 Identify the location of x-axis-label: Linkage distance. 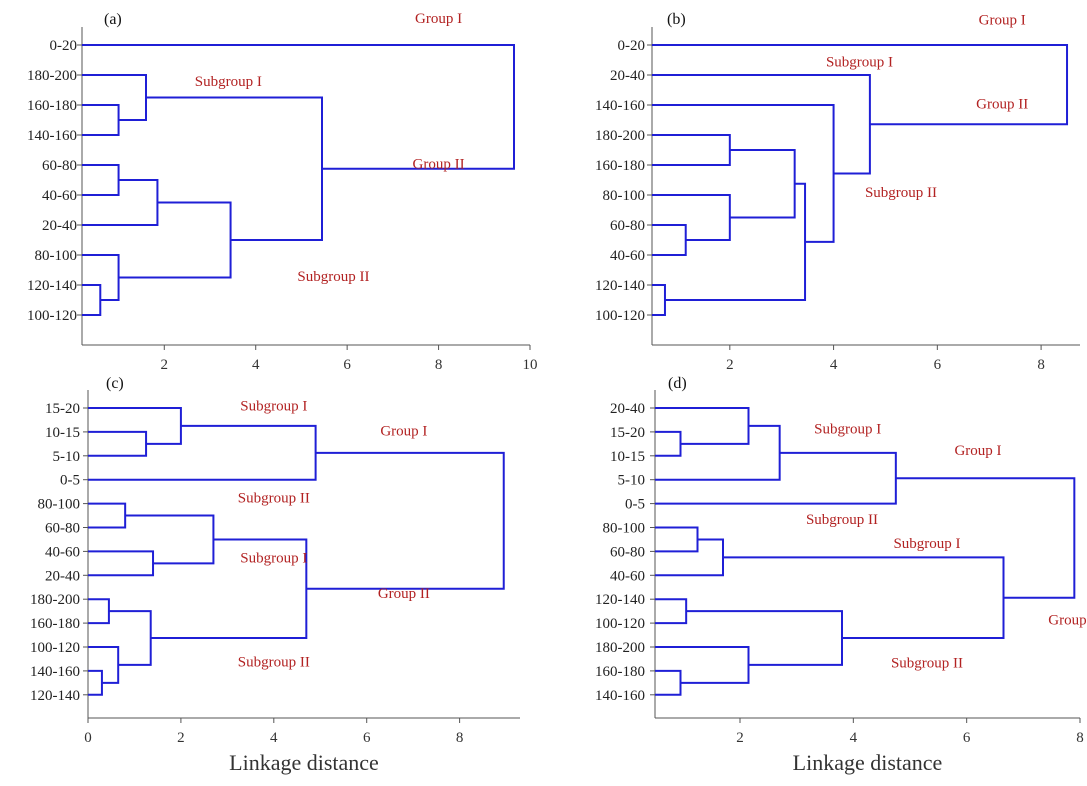
(304, 762).